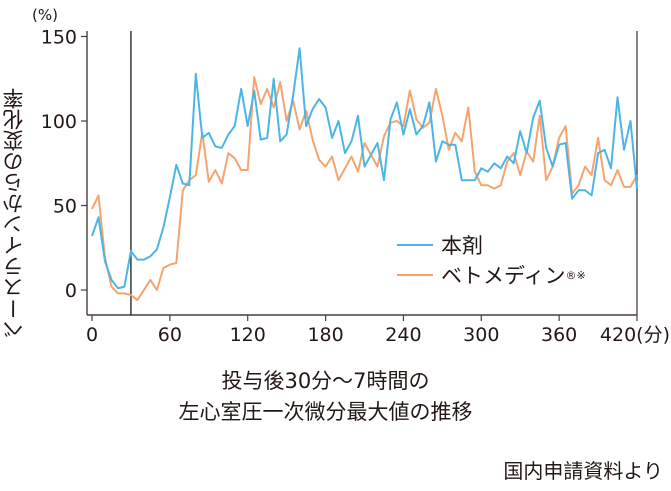 The height and width of the screenshot is (491, 671). I want to click on legend-superscript: ®※, so click(575, 275).